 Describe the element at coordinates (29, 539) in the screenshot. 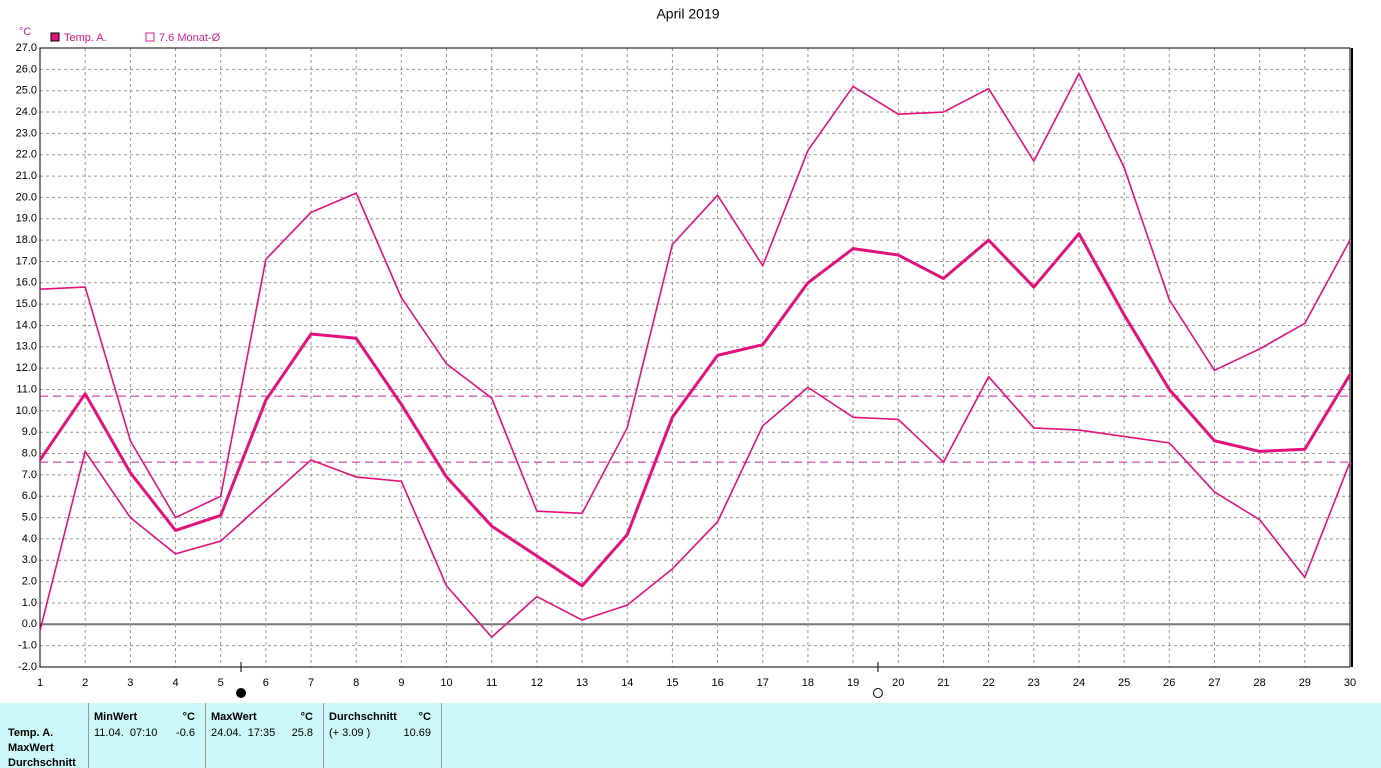

I see `y-tick-label: 4.0` at that location.